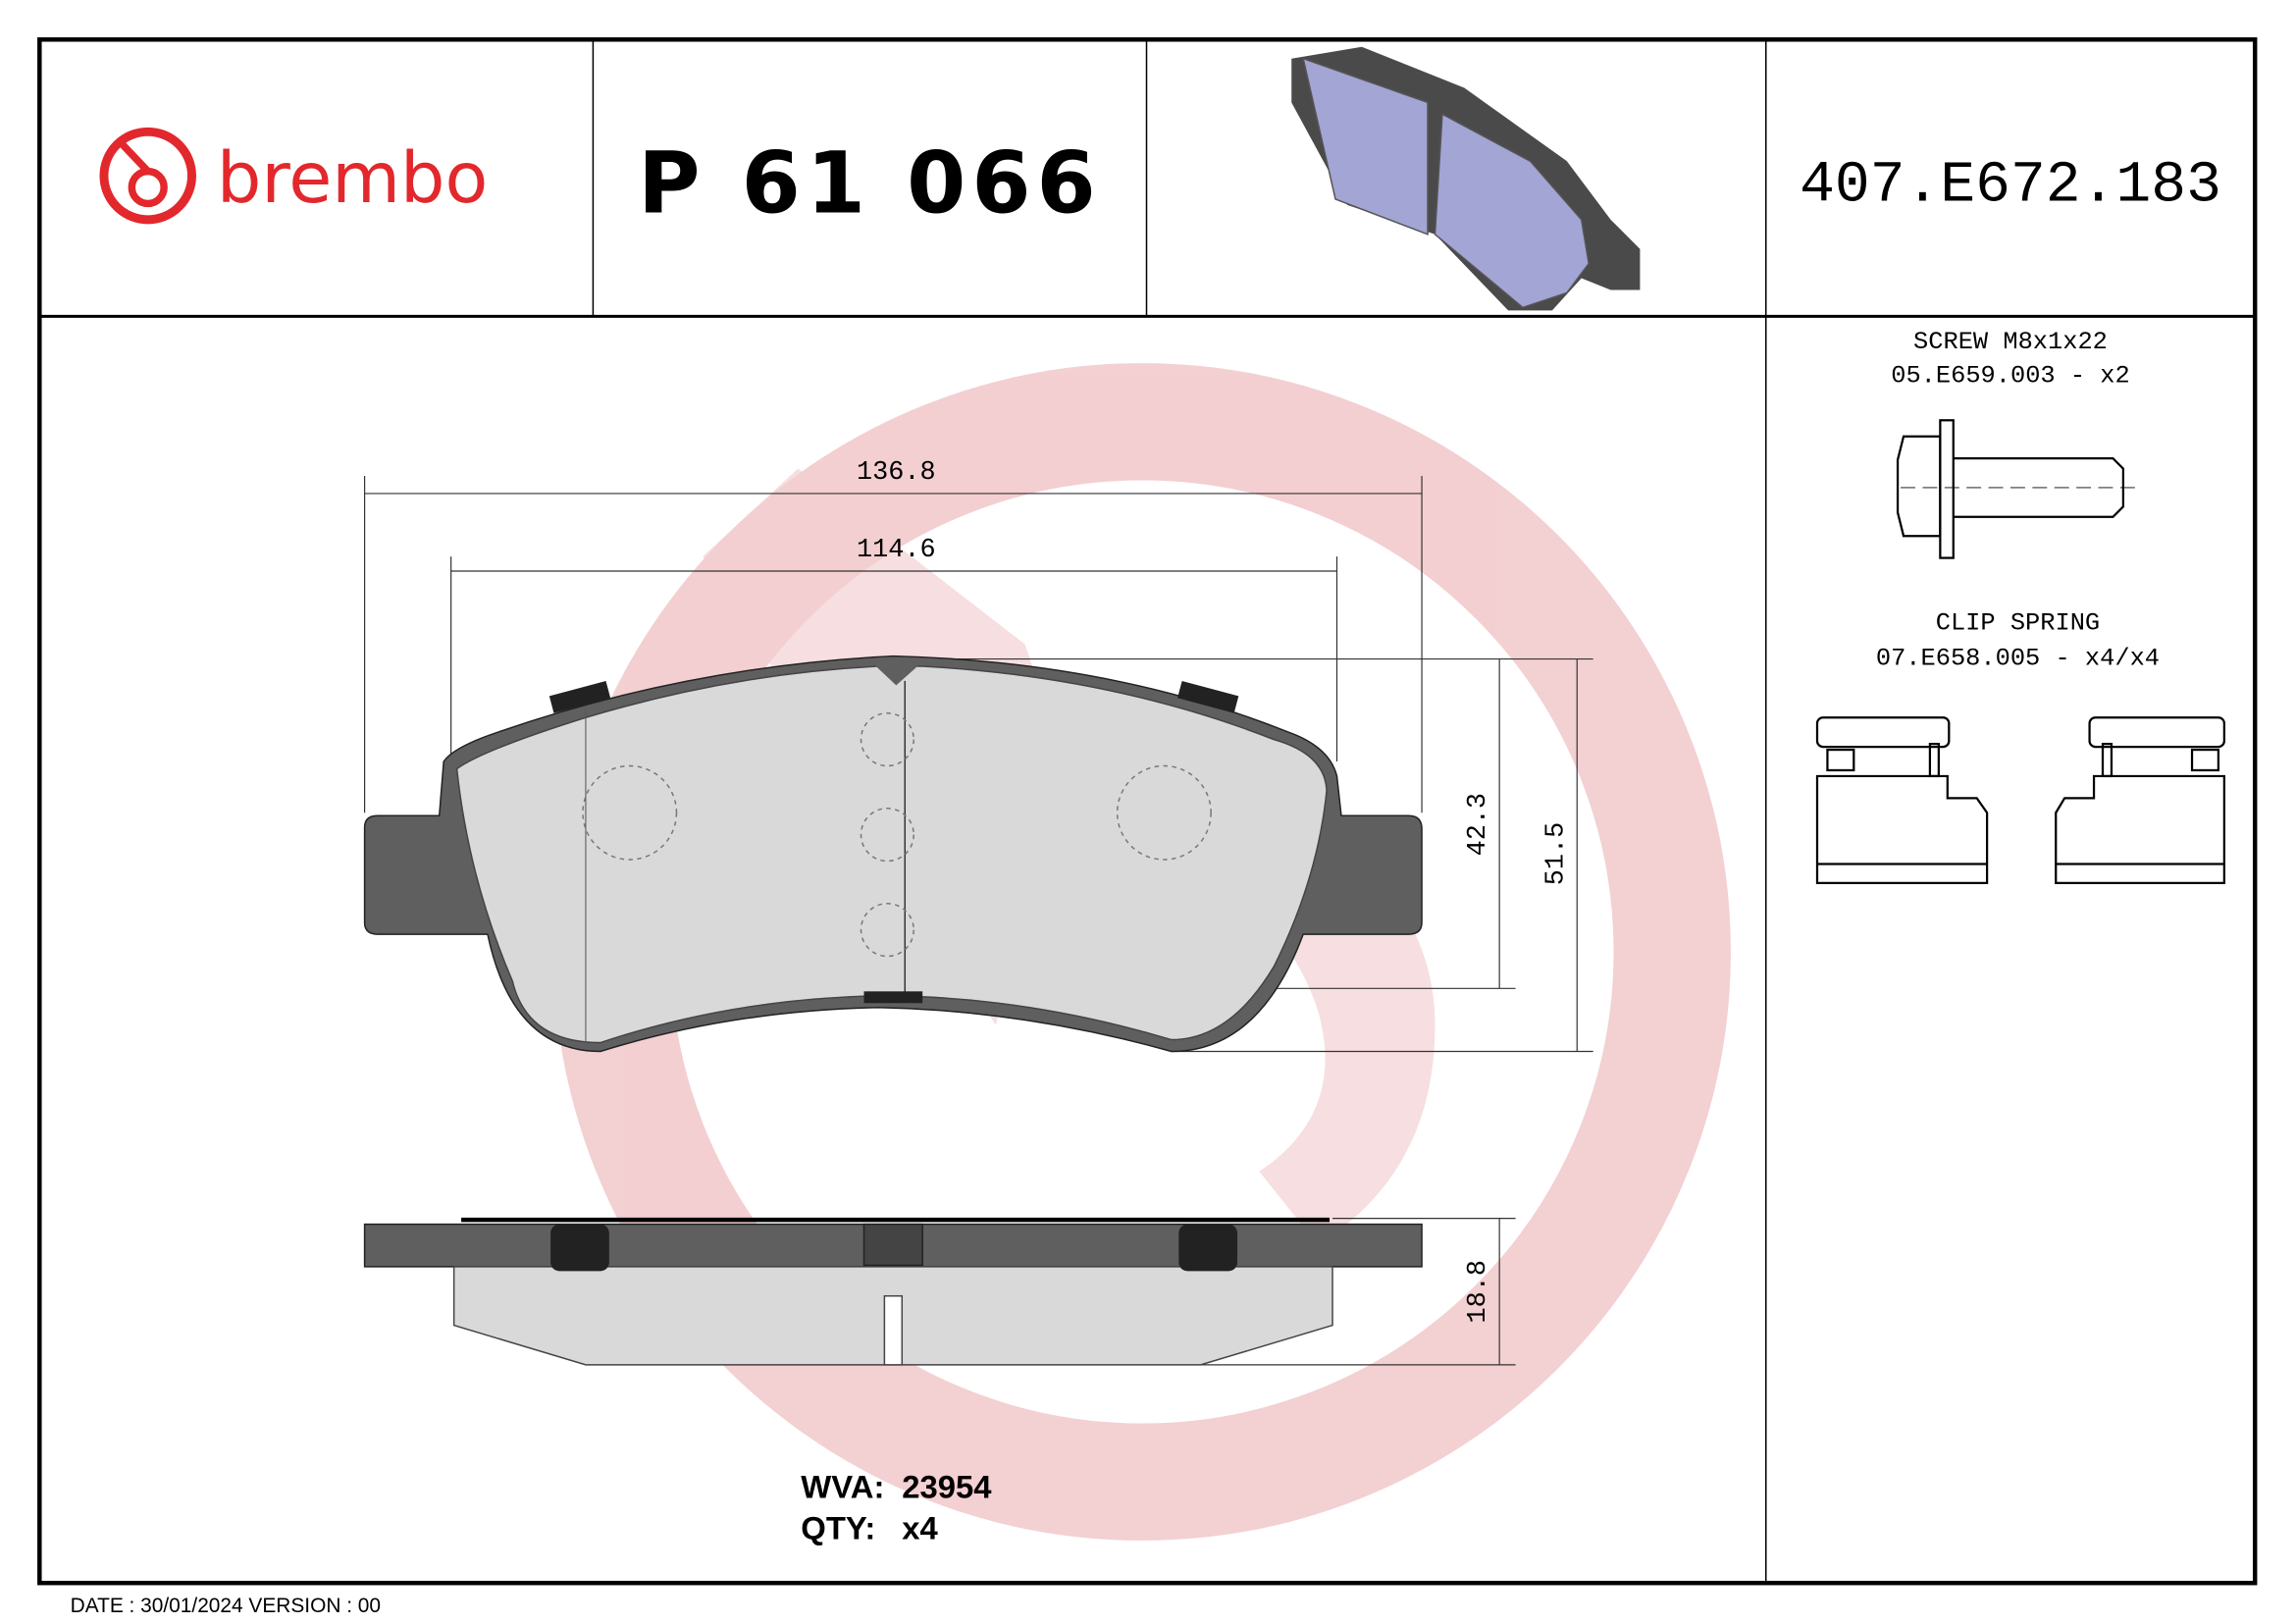 The image size is (2296, 1624). What do you see at coordinates (920, 1527) in the screenshot?
I see `qty-value: x4` at bounding box center [920, 1527].